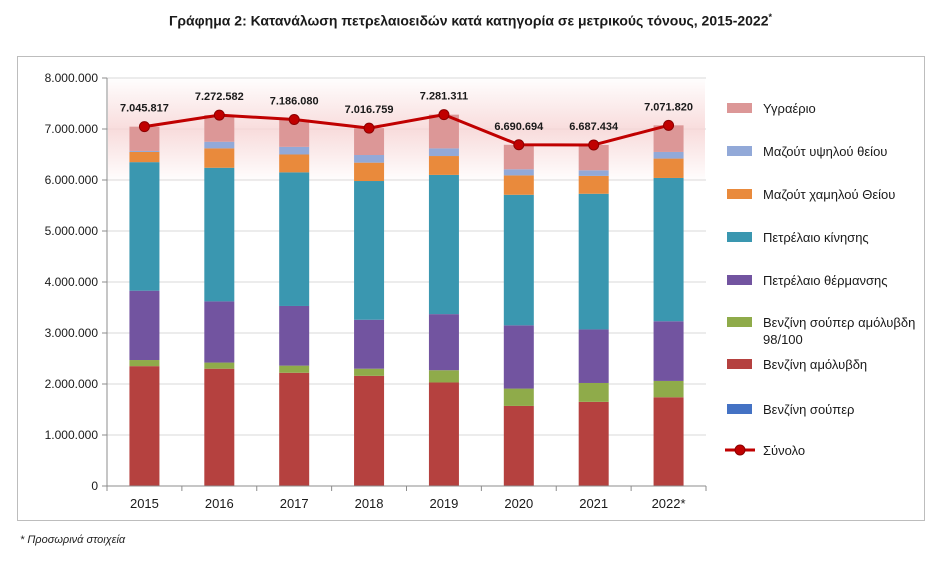  What do you see at coordinates (668, 107) in the screenshot?
I see `total-data-label: 7.071.820` at bounding box center [668, 107].